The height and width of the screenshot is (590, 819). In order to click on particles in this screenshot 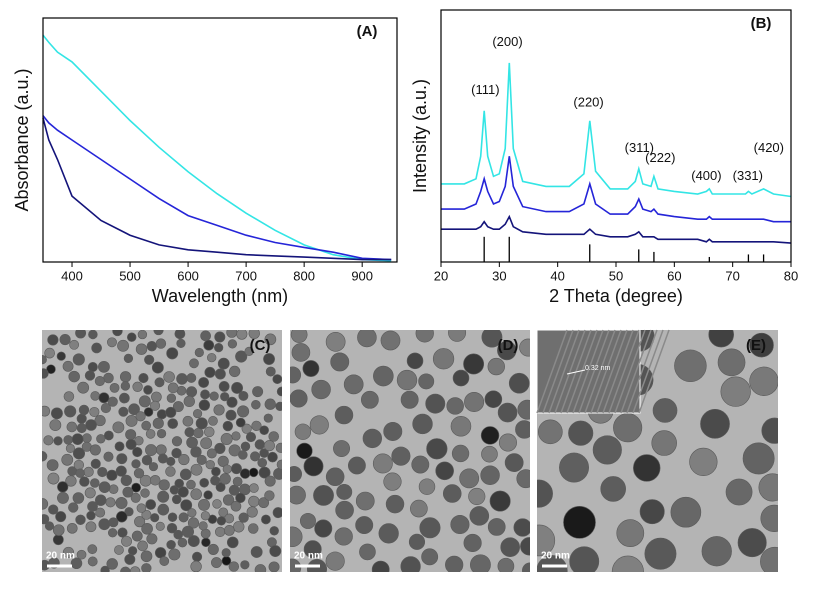, I will do `click(162, 451)`.